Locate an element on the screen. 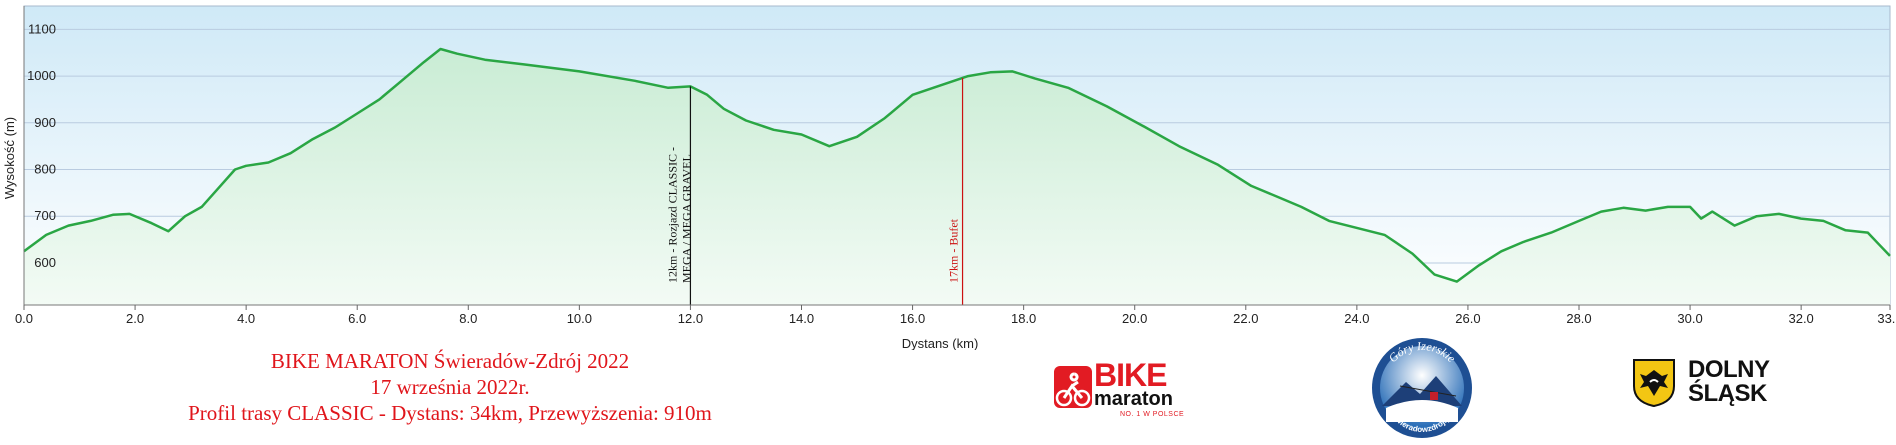 The image size is (1896, 445). x-tick-label: 28.0 is located at coordinates (1578, 318).